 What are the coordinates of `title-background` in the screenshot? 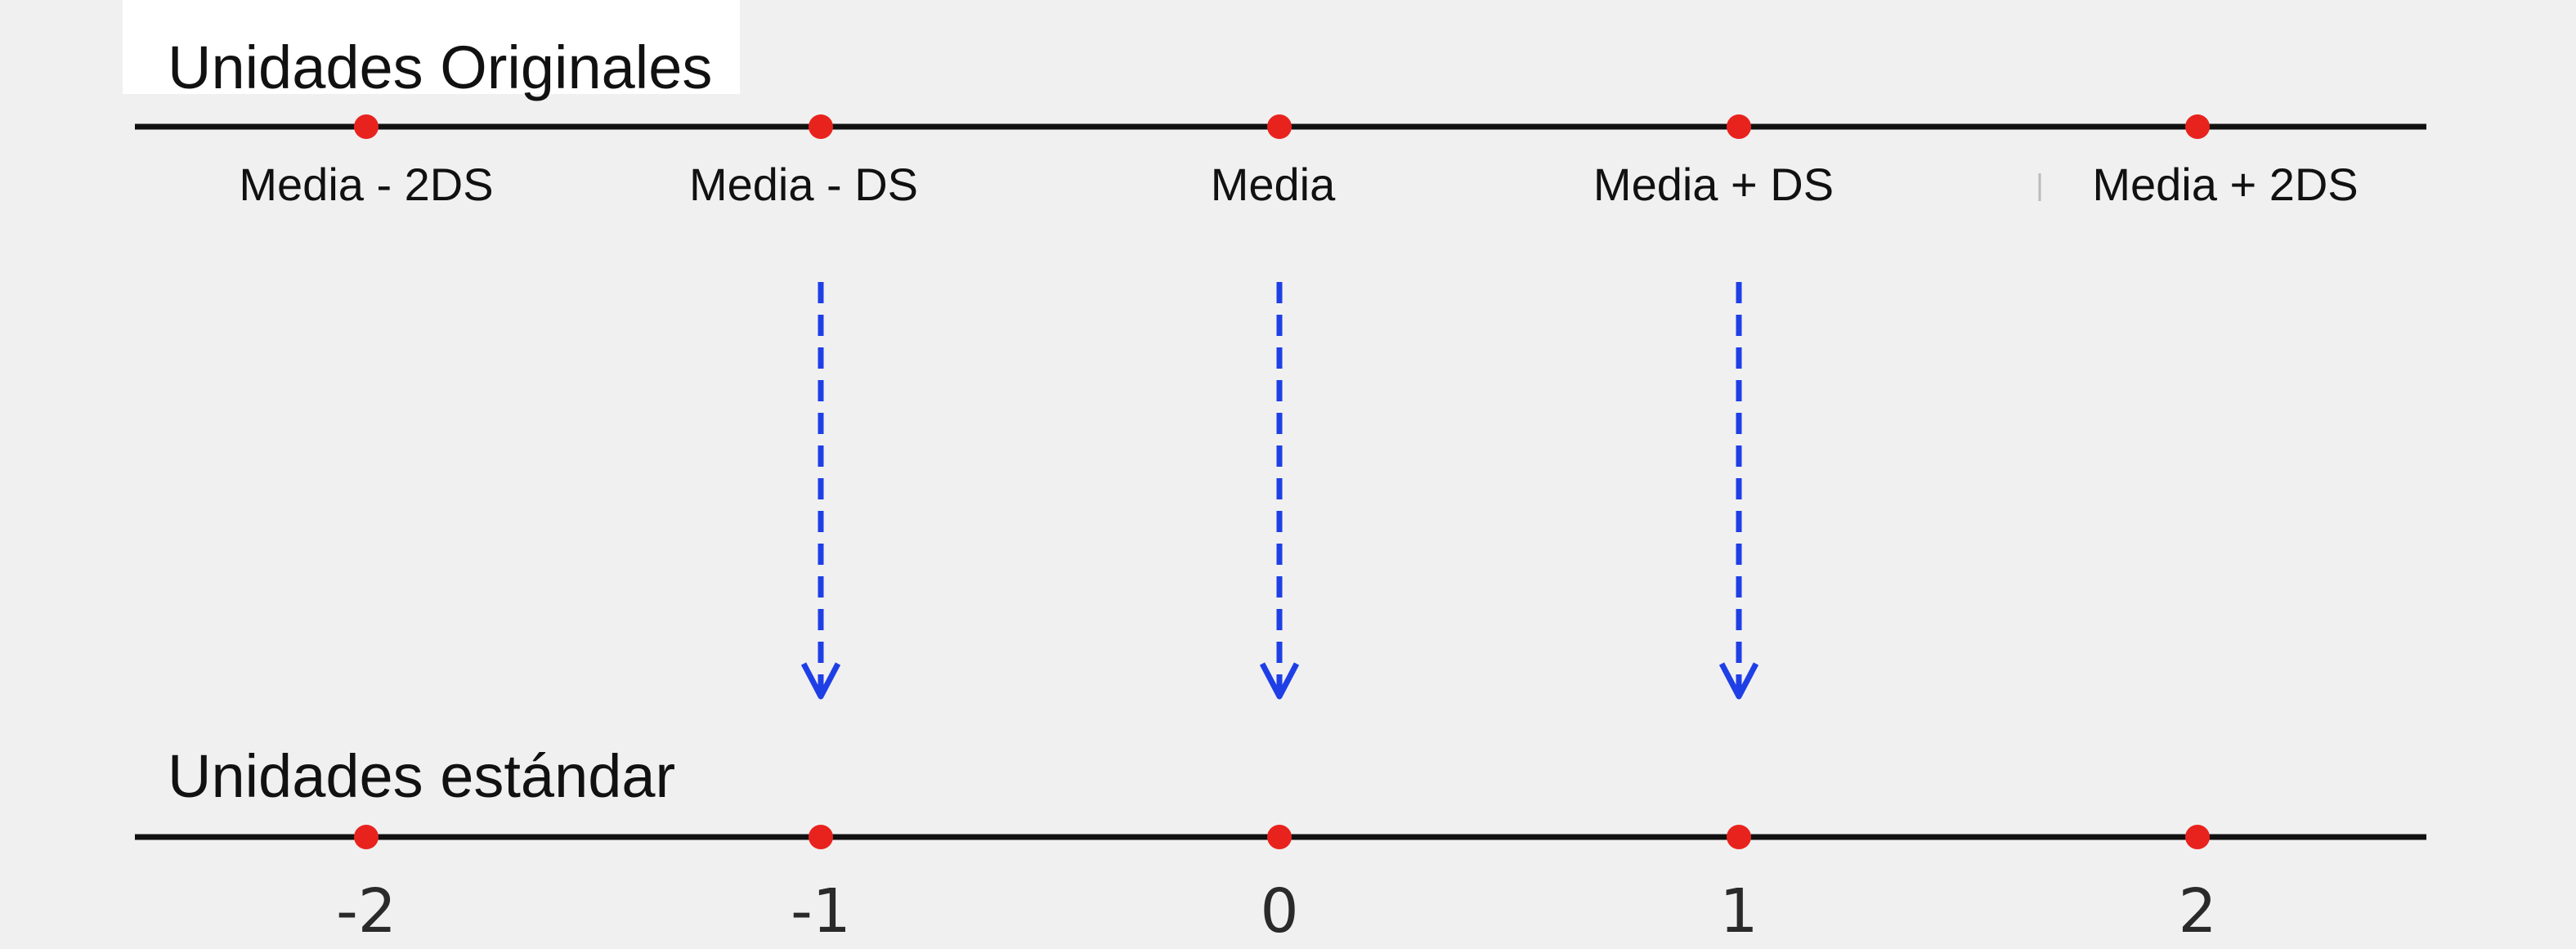 It's located at (432, 47).